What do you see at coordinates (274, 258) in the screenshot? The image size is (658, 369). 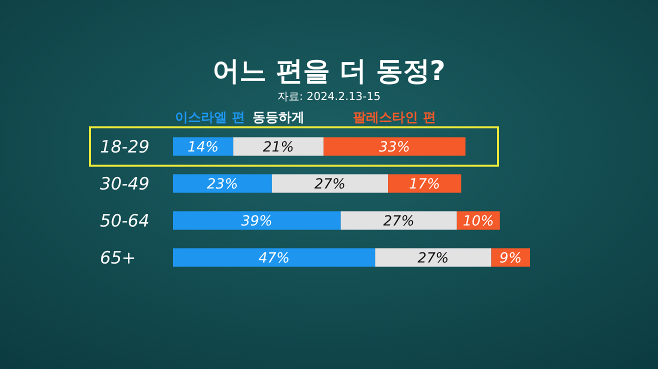 I see `data-label: 47%` at bounding box center [274, 258].